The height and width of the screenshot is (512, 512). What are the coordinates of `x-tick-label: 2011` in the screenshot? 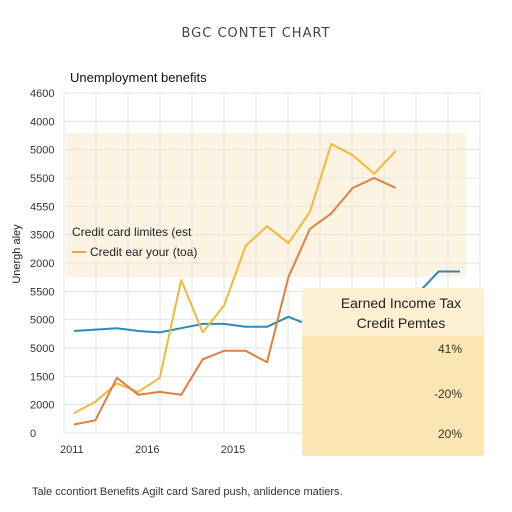 It's located at (72, 450).